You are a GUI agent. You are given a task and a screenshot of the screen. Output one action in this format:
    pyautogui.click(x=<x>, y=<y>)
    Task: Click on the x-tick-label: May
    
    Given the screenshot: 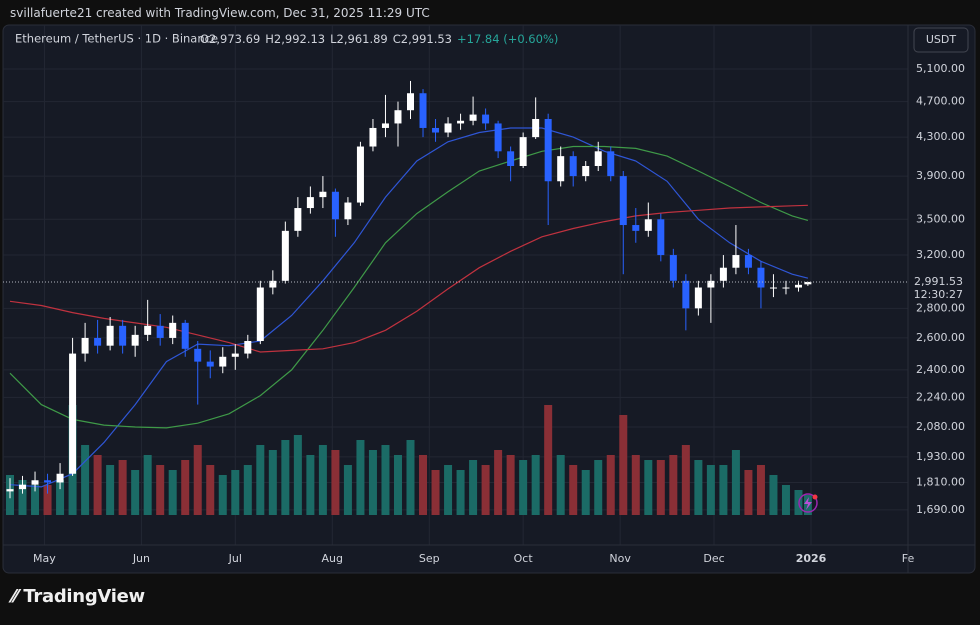 What is the action you would take?
    pyautogui.click(x=44, y=558)
    